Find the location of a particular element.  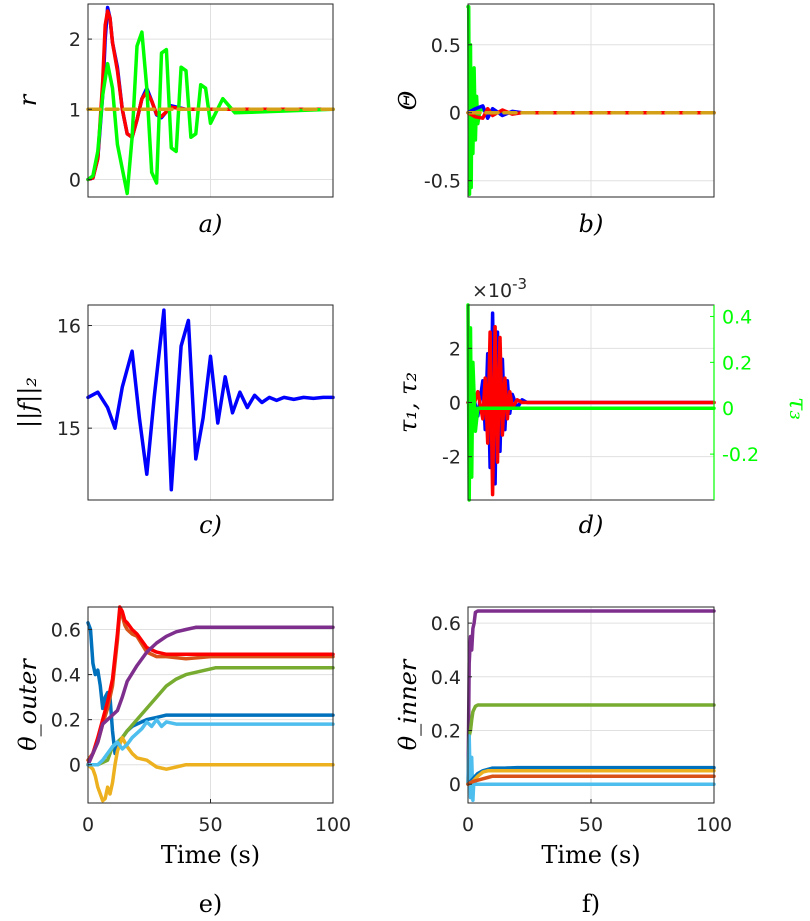

y-tick-label: 1 is located at coordinates (75, 110).